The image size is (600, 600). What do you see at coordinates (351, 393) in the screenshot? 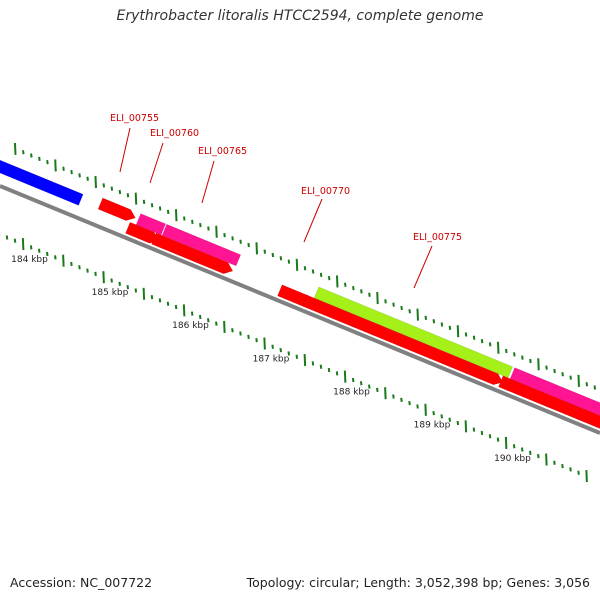
I see `axis-label: 188 kbp` at bounding box center [351, 393].